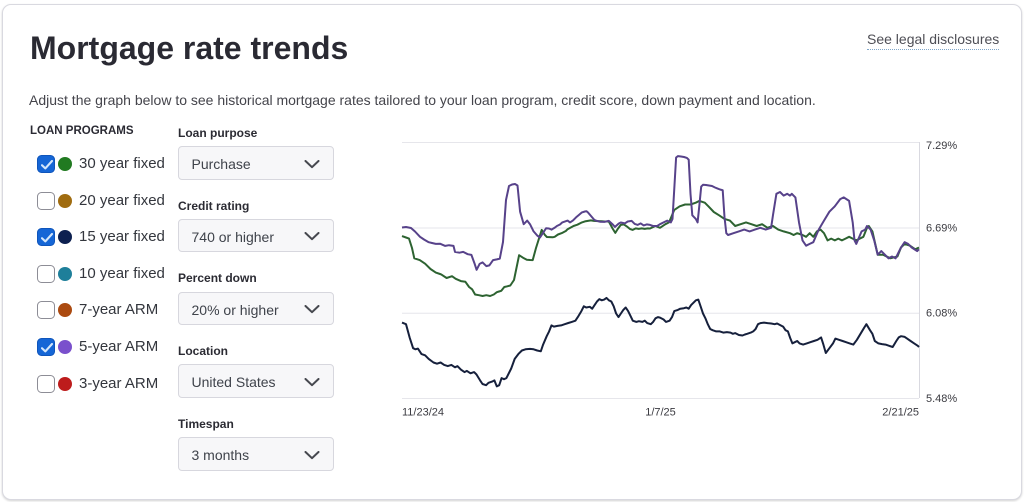  I want to click on svg-text: 5.48%, so click(941, 399).